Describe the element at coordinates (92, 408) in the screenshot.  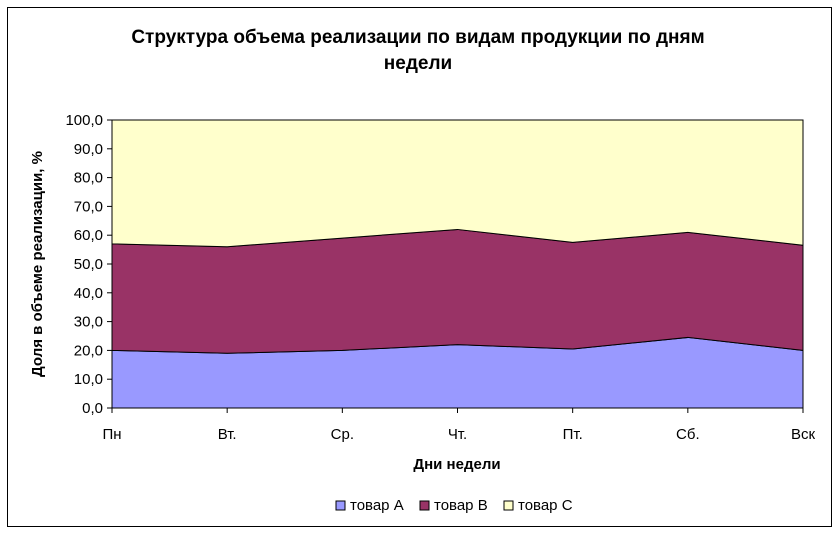
I see `y-tick-label: 0,0` at that location.